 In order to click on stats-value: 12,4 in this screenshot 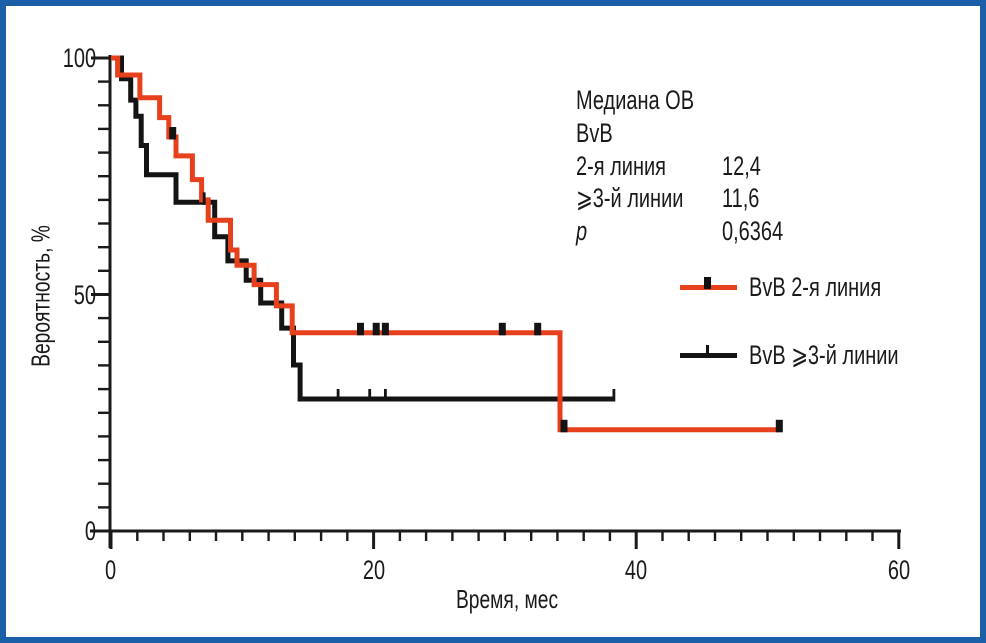, I will do `click(741, 166)`.